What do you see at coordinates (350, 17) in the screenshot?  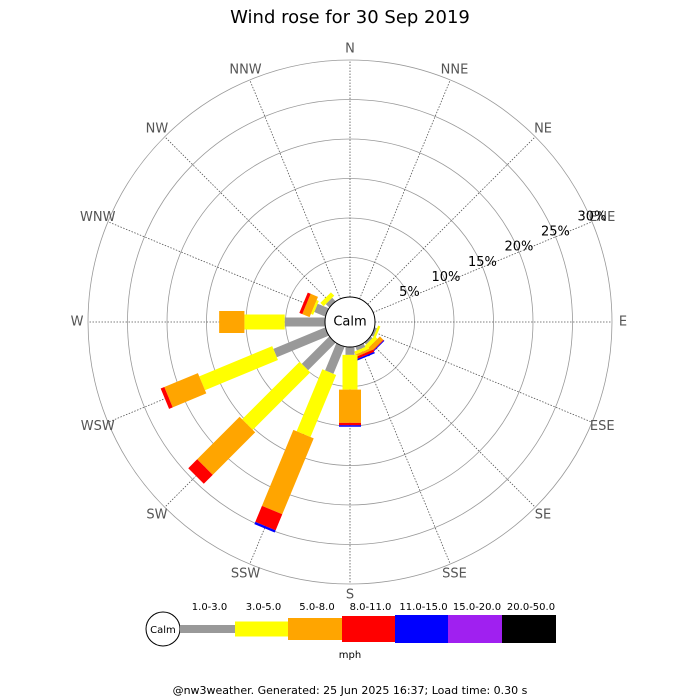 I see `chart-title: Wind rose for 30 Sep 2019` at bounding box center [350, 17].